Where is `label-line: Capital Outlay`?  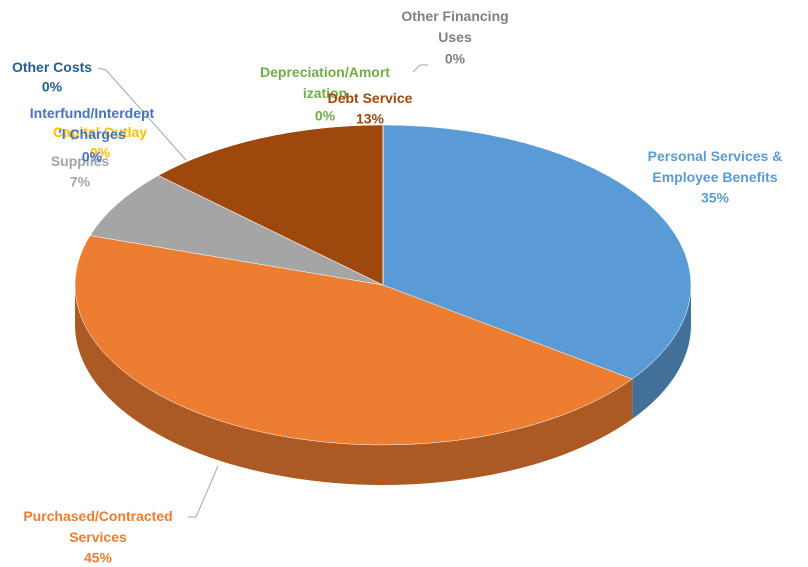 label-line: Capital Outlay is located at coordinates (100, 132).